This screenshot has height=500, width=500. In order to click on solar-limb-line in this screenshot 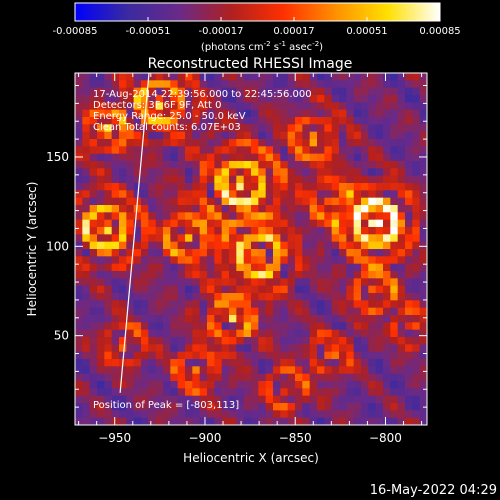, I will do `click(134, 232)`.